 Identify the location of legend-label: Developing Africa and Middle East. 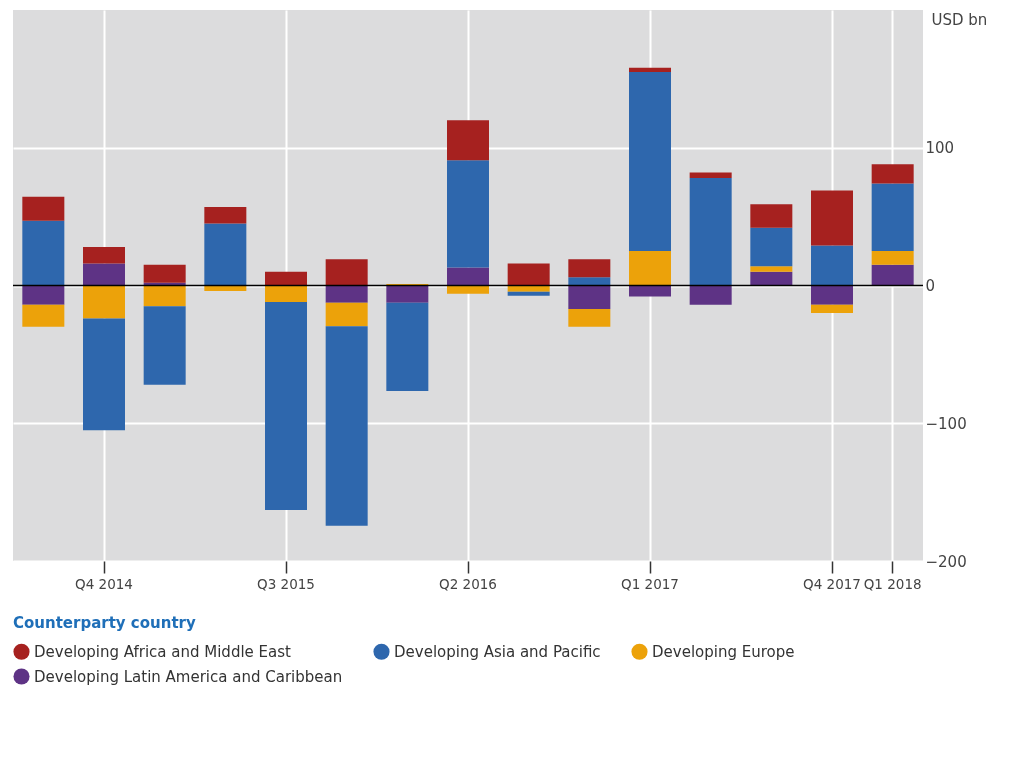
(163, 651).